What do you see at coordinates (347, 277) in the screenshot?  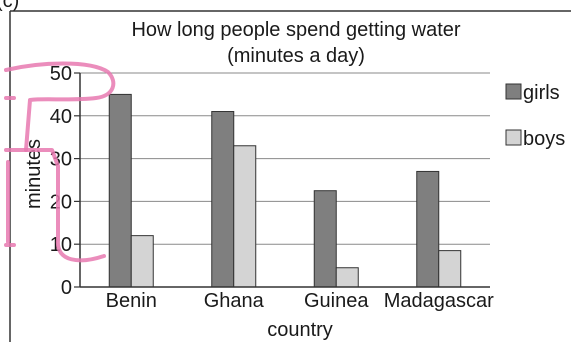 I see `bar-boys-guinea` at bounding box center [347, 277].